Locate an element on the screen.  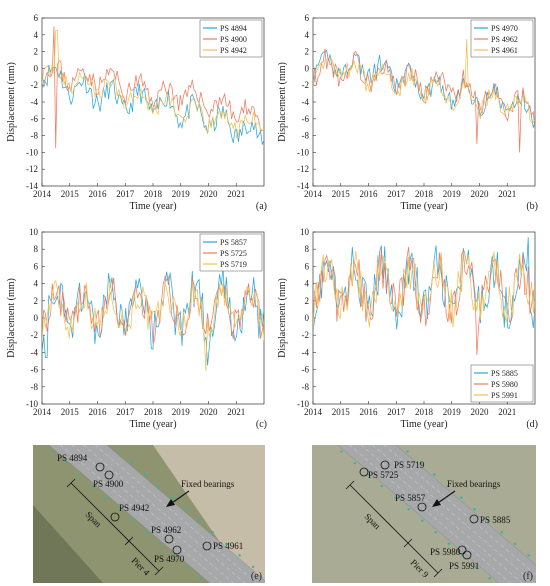
legend-entry: PS 4900 is located at coordinates (233, 39).